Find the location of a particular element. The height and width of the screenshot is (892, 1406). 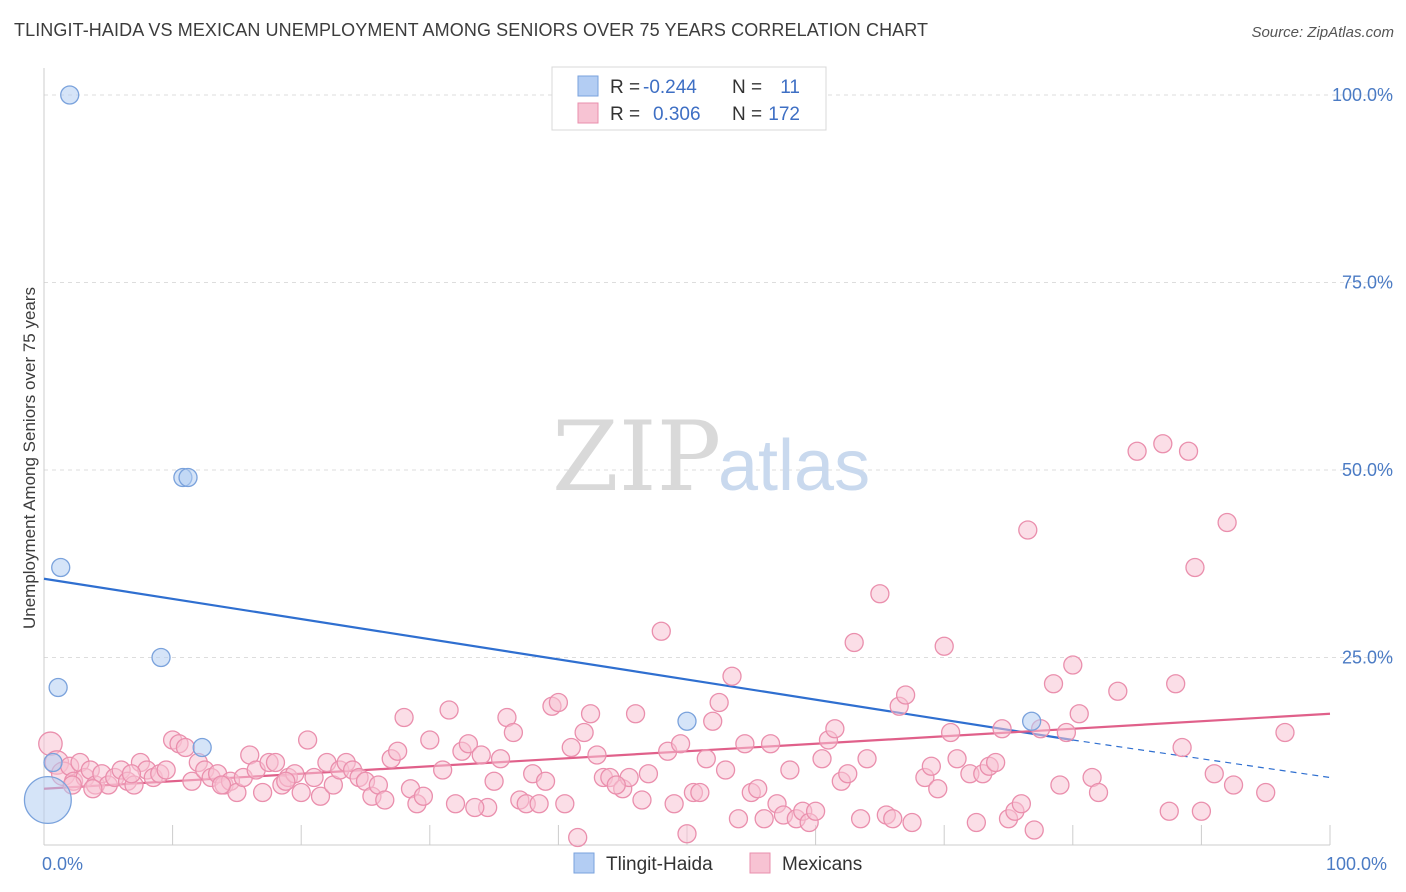

legend-swatch-tlingit is located at coordinates (588, 86).